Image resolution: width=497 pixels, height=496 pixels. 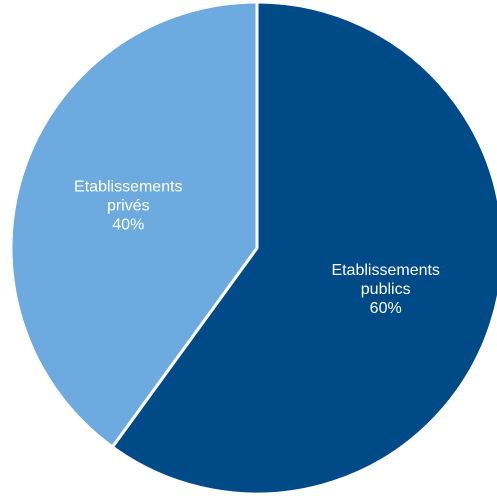 I want to click on pie-slice-label-0: Etablissements publics 60%, so click(x=385, y=289).